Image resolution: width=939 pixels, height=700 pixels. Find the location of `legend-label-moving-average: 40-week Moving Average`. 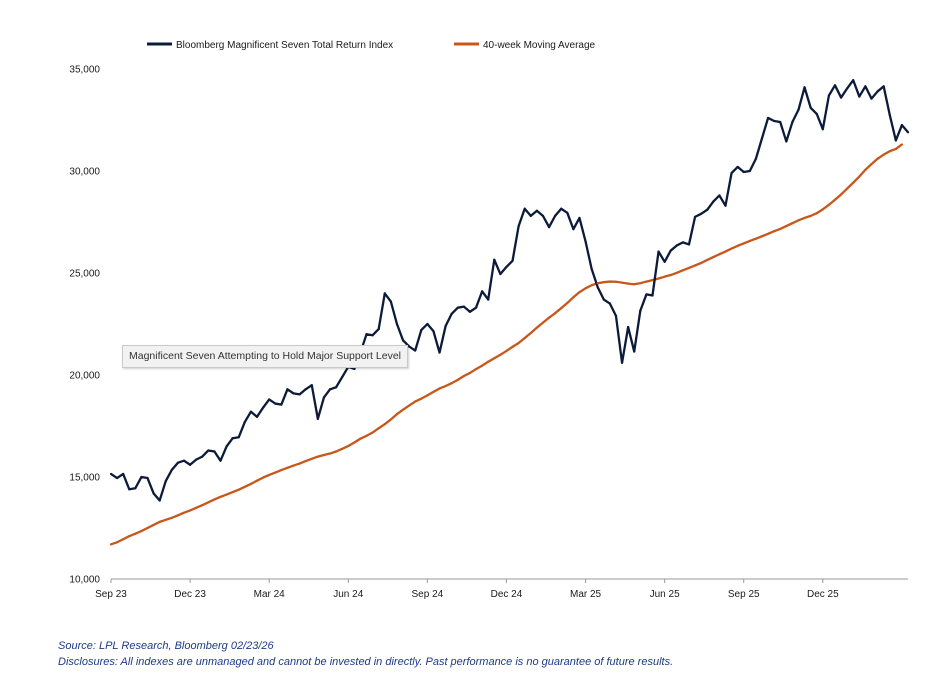

legend-label-moving-average: 40-week Moving Average is located at coordinates (539, 45).